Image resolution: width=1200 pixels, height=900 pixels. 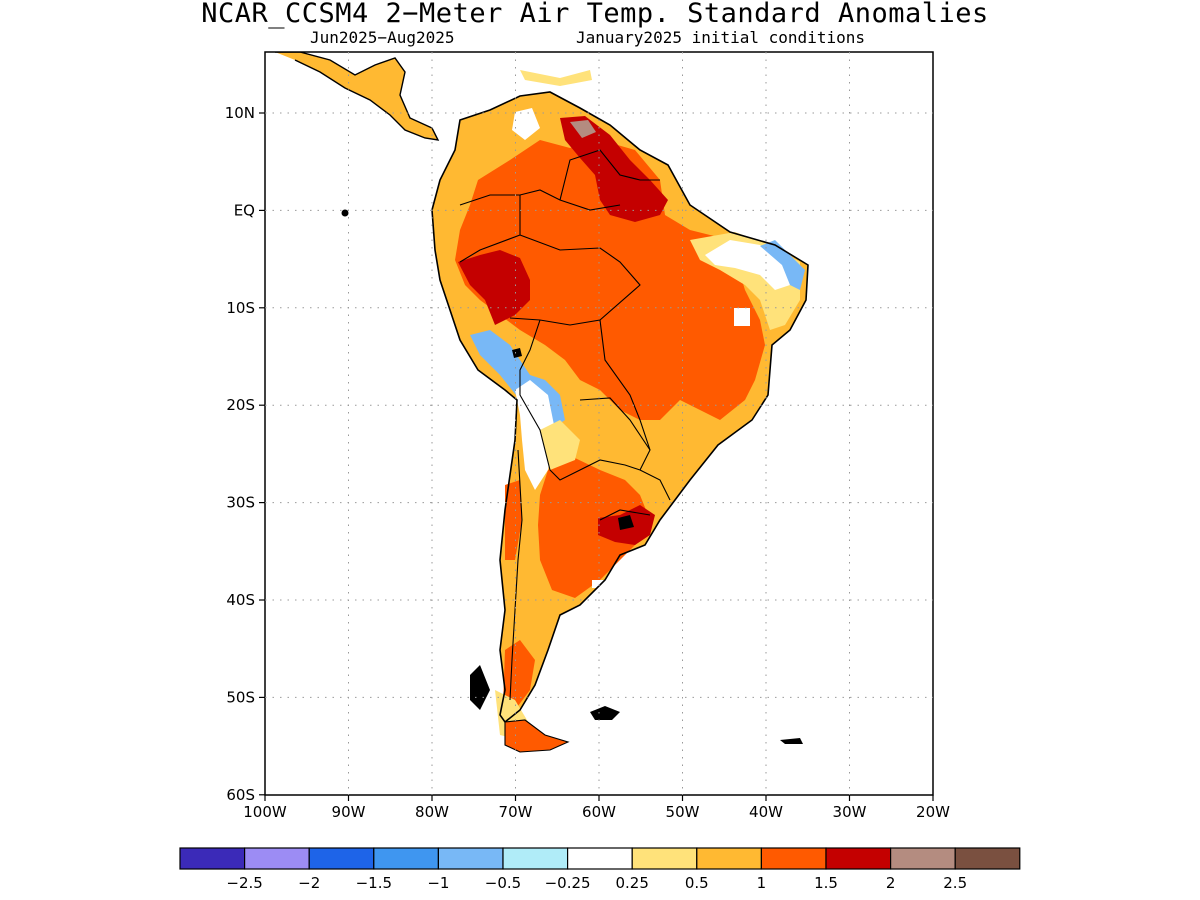 I want to click on colorbar-tick-label: 0.5, so click(x=697, y=883).